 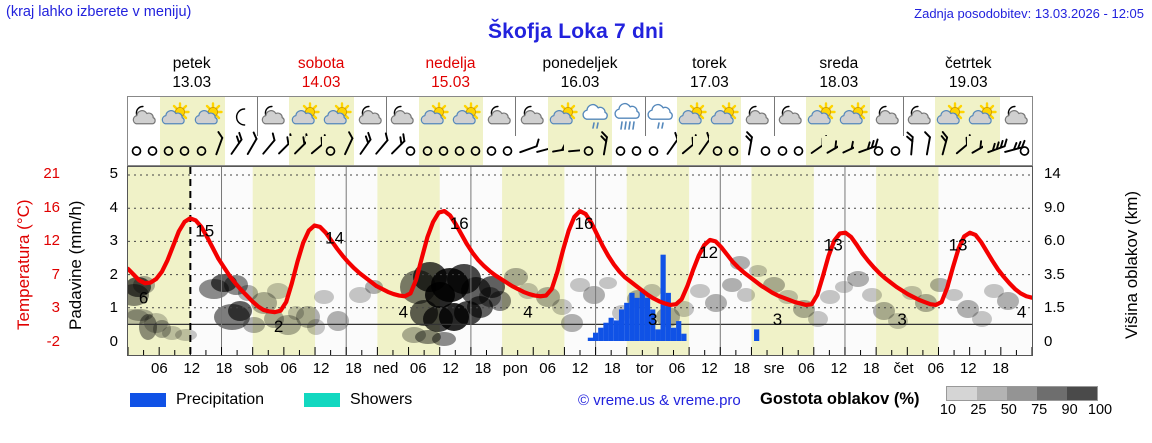 What do you see at coordinates (839, 63) in the screenshot?
I see `day-name: sreda` at bounding box center [839, 63].